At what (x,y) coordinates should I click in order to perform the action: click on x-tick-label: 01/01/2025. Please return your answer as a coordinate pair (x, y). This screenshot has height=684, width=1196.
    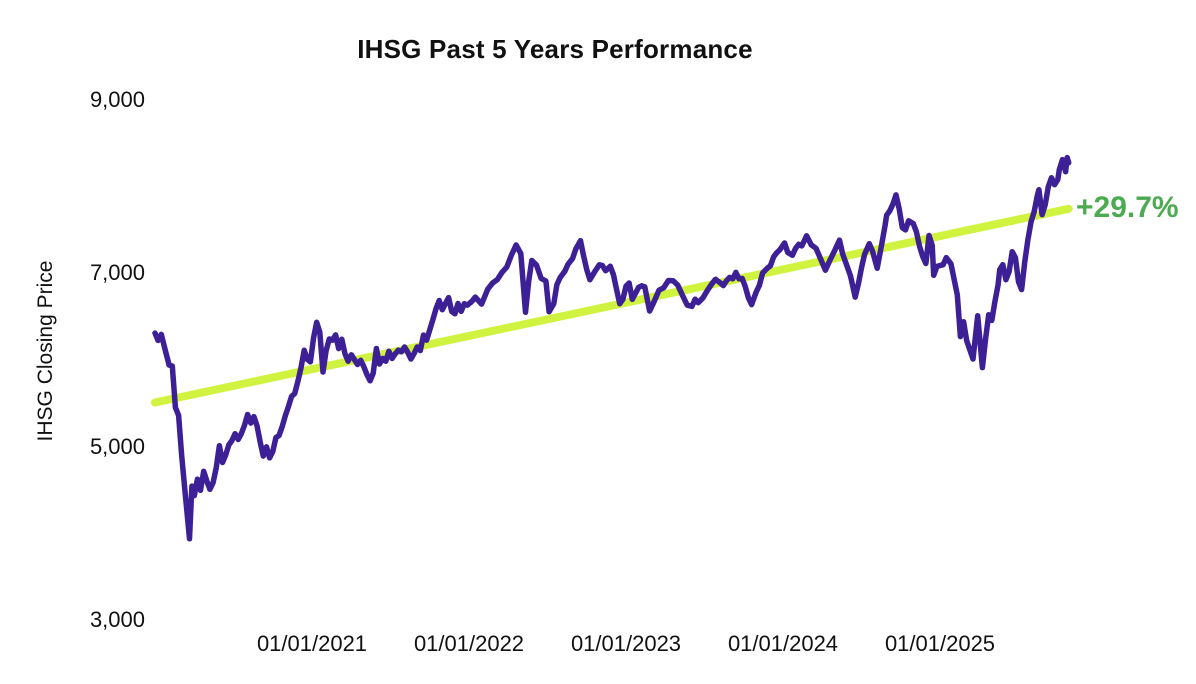
    Looking at the image, I should click on (940, 643).